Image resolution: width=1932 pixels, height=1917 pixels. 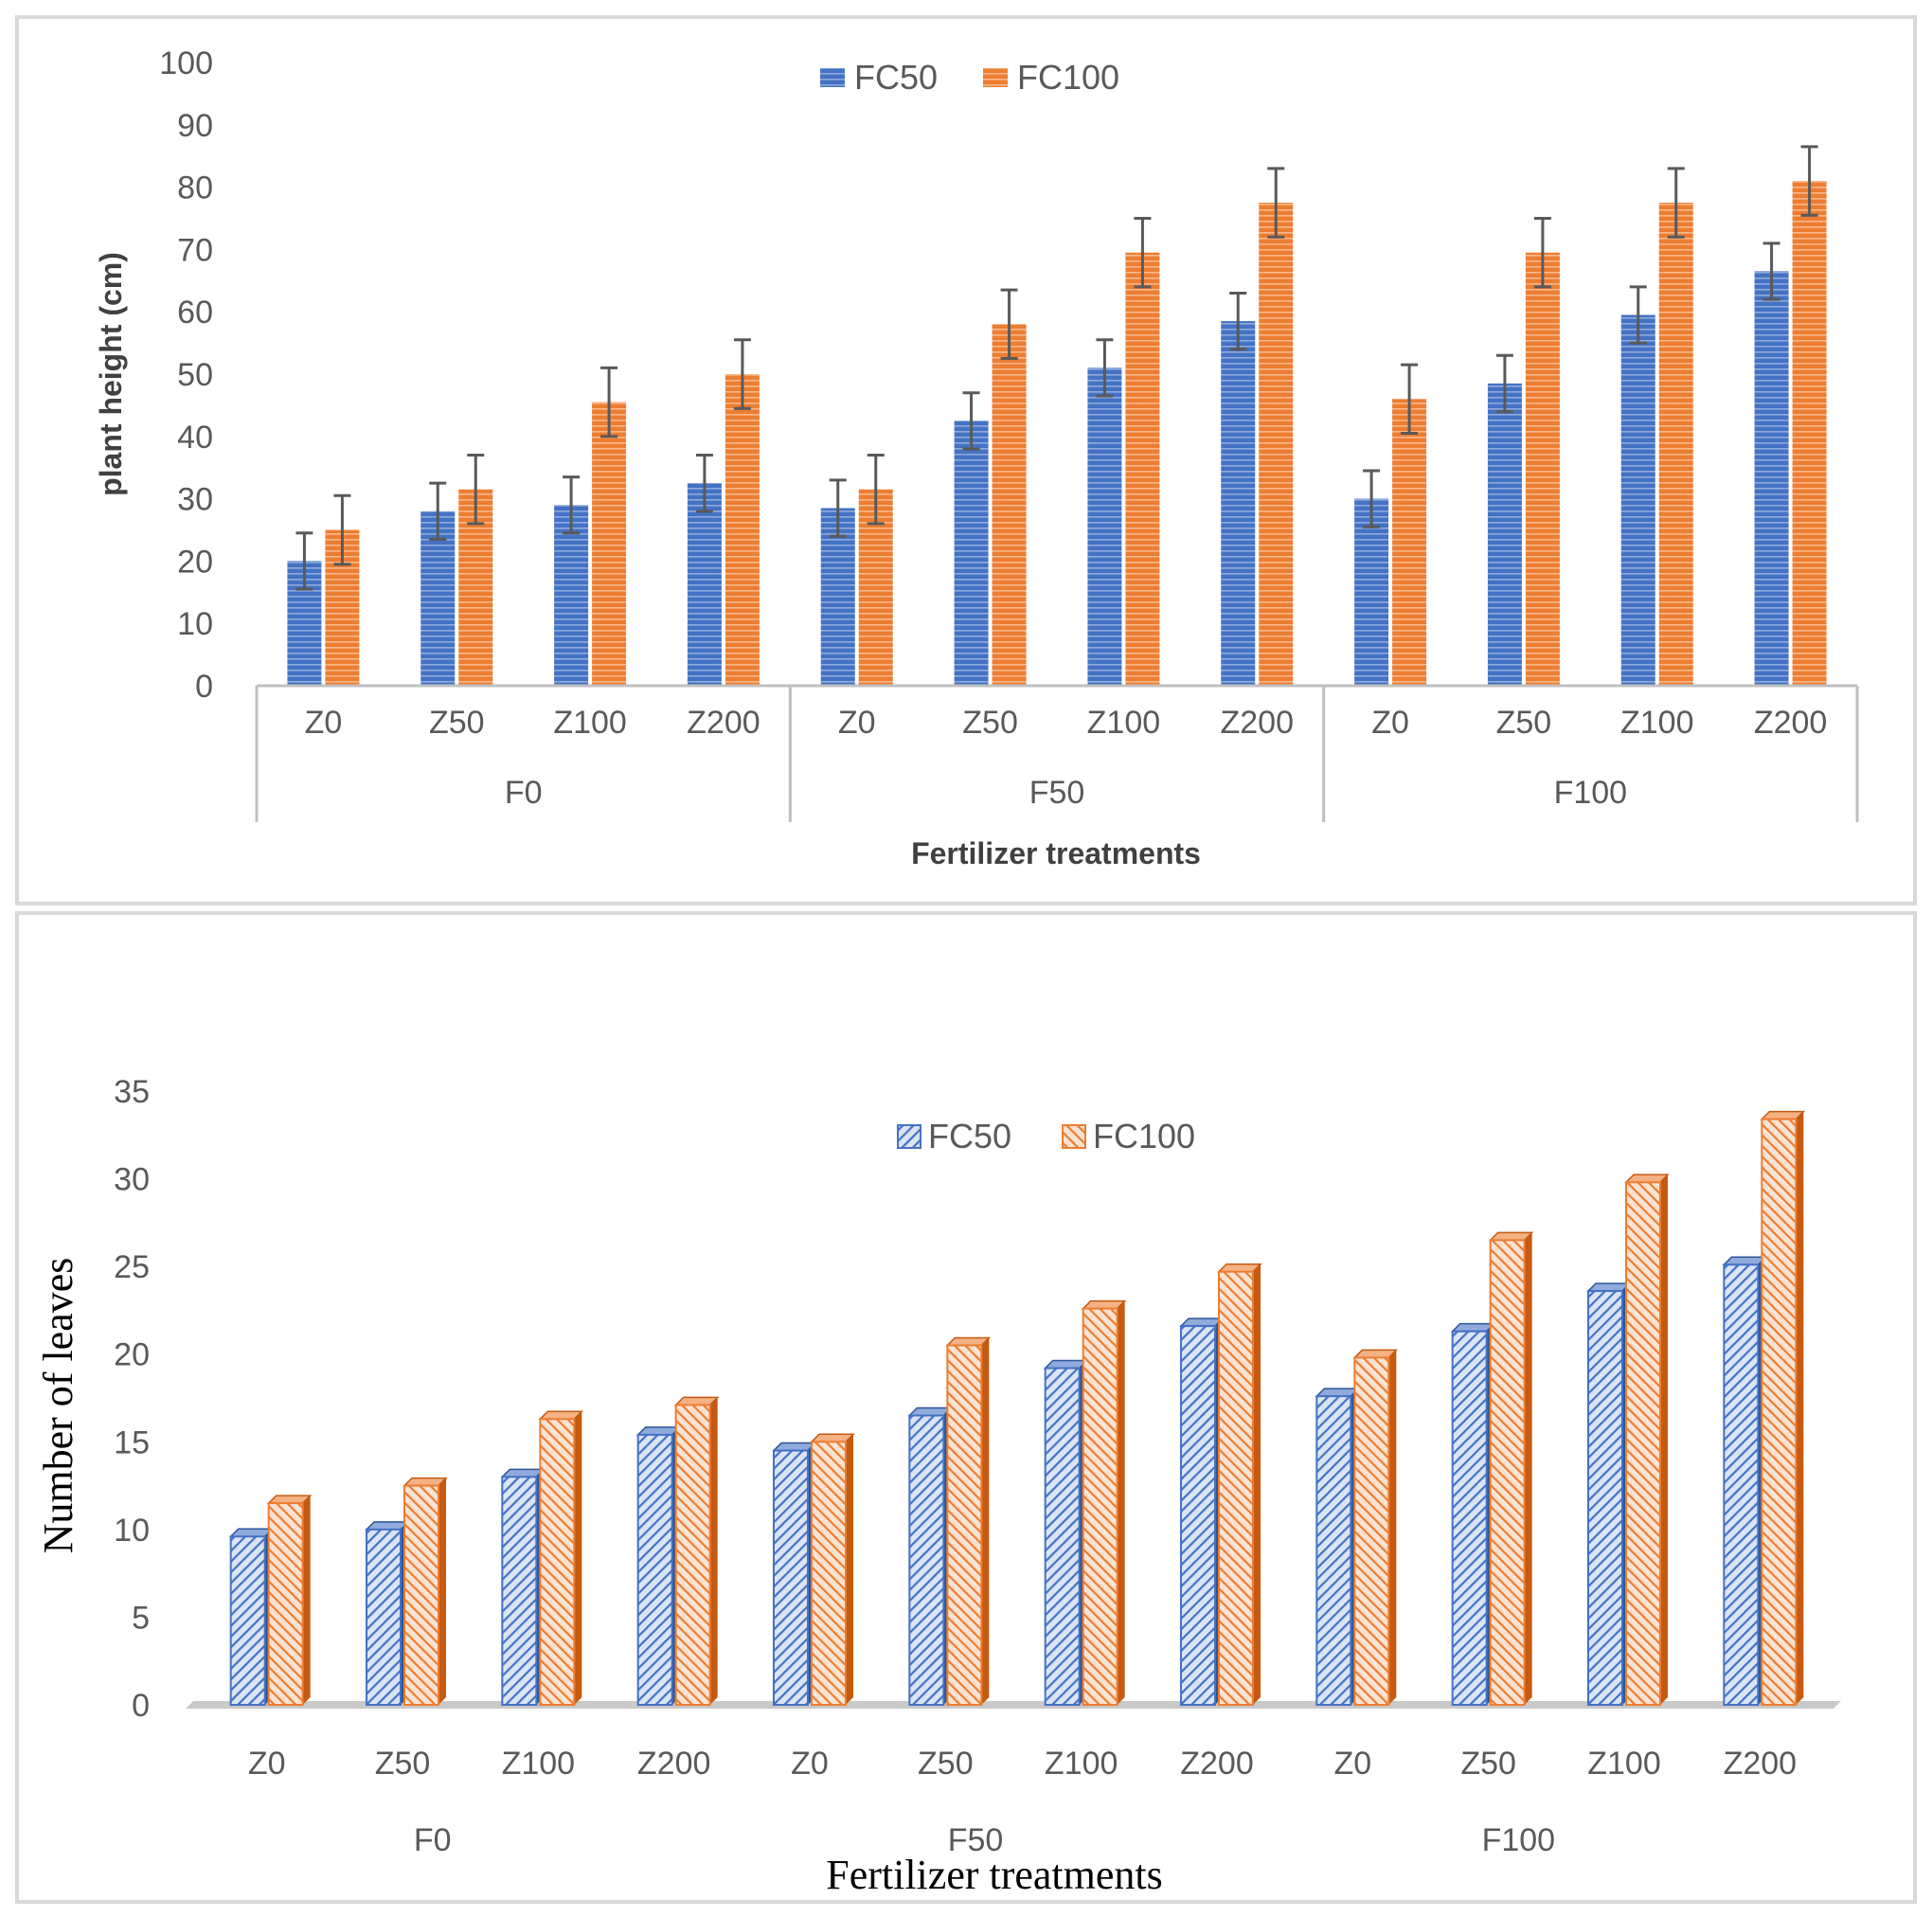 I want to click on x-group-label: F50, so click(x=976, y=1840).